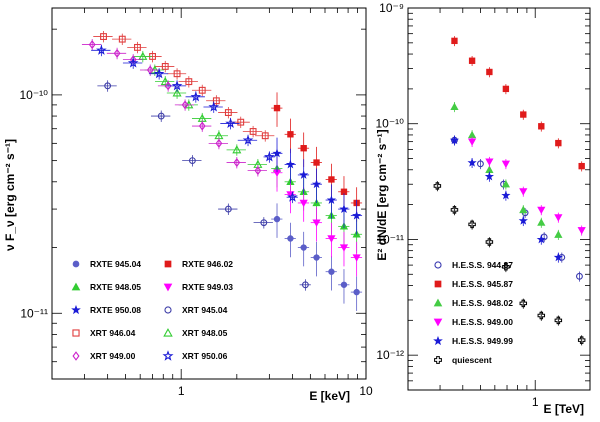  Describe the element at coordinates (205, 356) in the screenshot. I see `legend-label: XRT 950.06` at that location.